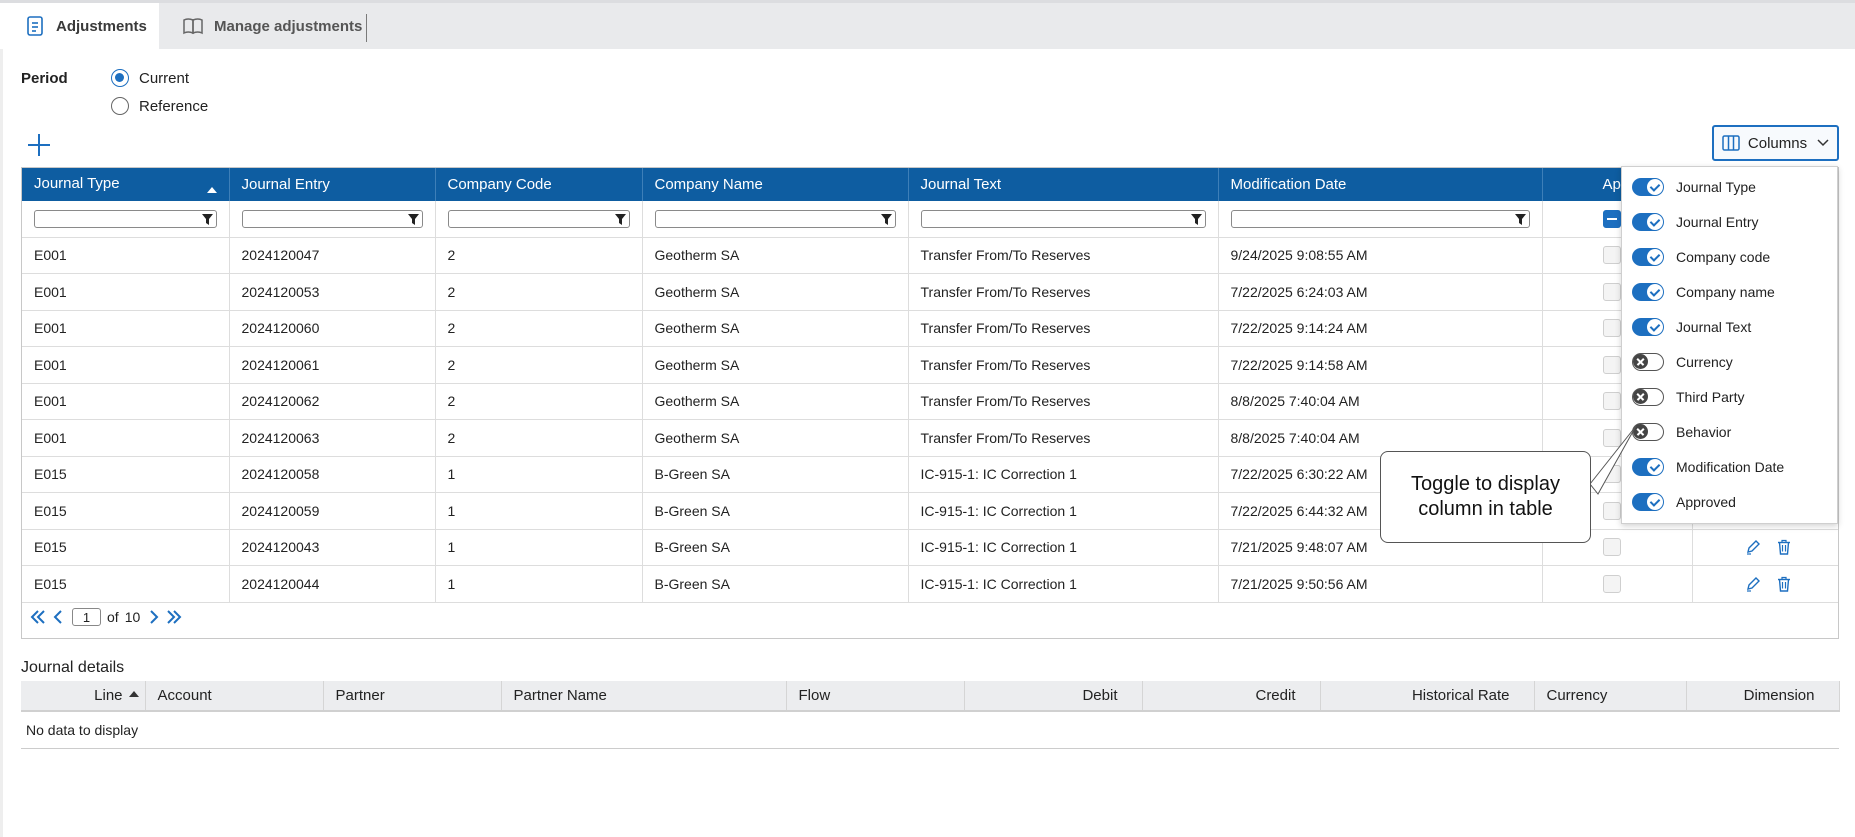 This screenshot has height=837, width=1855. What do you see at coordinates (125, 218) in the screenshot?
I see `filter-journal-type-input` at bounding box center [125, 218].